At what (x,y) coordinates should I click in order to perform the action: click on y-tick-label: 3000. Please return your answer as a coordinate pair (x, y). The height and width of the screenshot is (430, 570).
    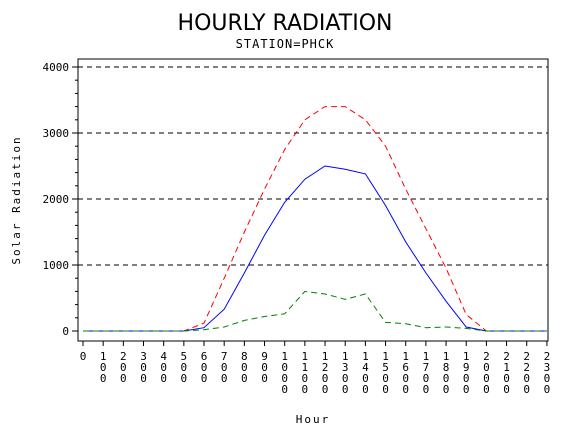
    Looking at the image, I should click on (56, 133).